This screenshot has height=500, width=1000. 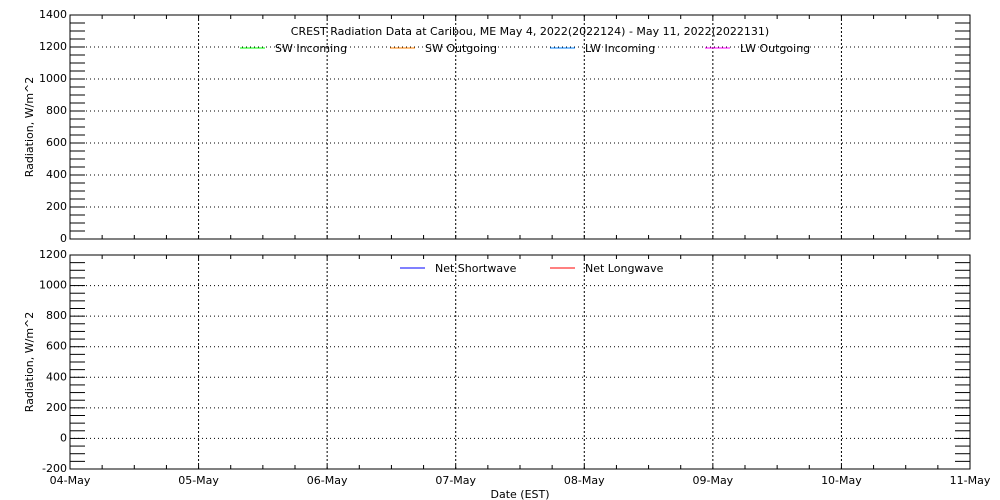 I want to click on legend-item: LW Incoming, so click(x=602, y=48).